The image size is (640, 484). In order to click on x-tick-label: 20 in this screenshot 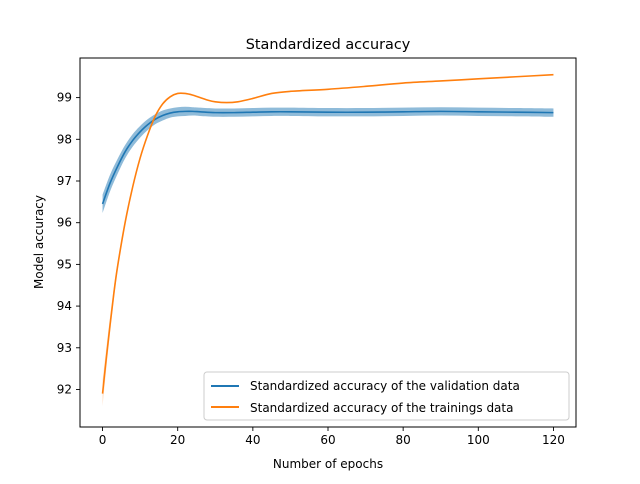, I will do `click(177, 440)`.